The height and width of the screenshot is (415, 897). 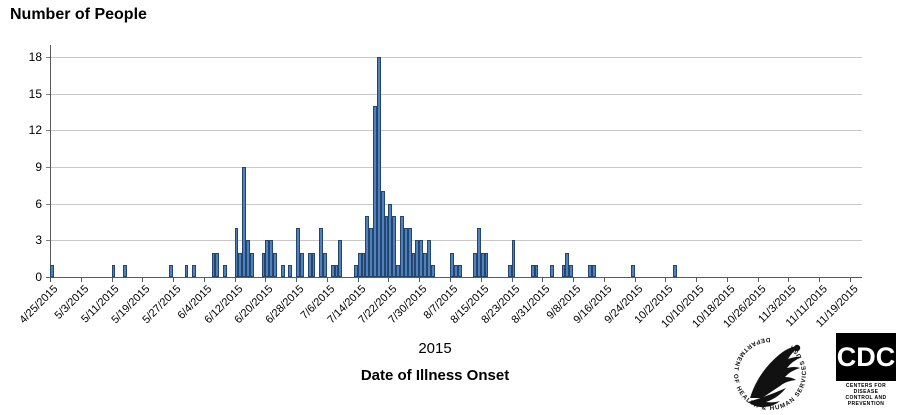 What do you see at coordinates (866, 401) in the screenshot?
I see `cdc-caption-line2: CONTROL AND PREVENTION` at bounding box center [866, 401].